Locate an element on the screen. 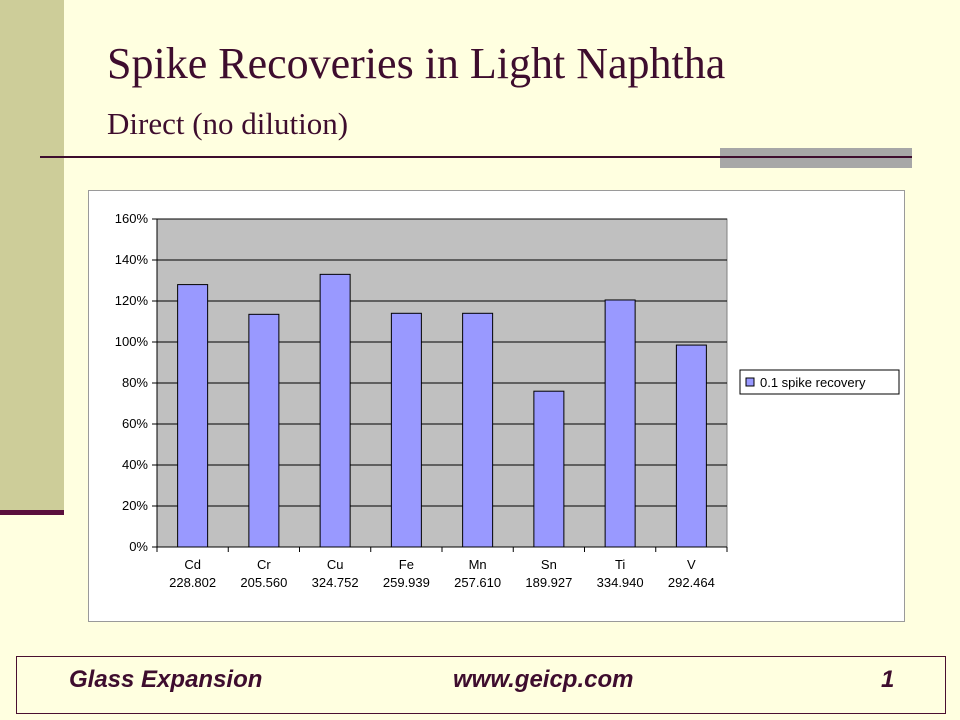 The image size is (960, 720). slide-subtitle: Direct (no dilution) is located at coordinates (228, 123).